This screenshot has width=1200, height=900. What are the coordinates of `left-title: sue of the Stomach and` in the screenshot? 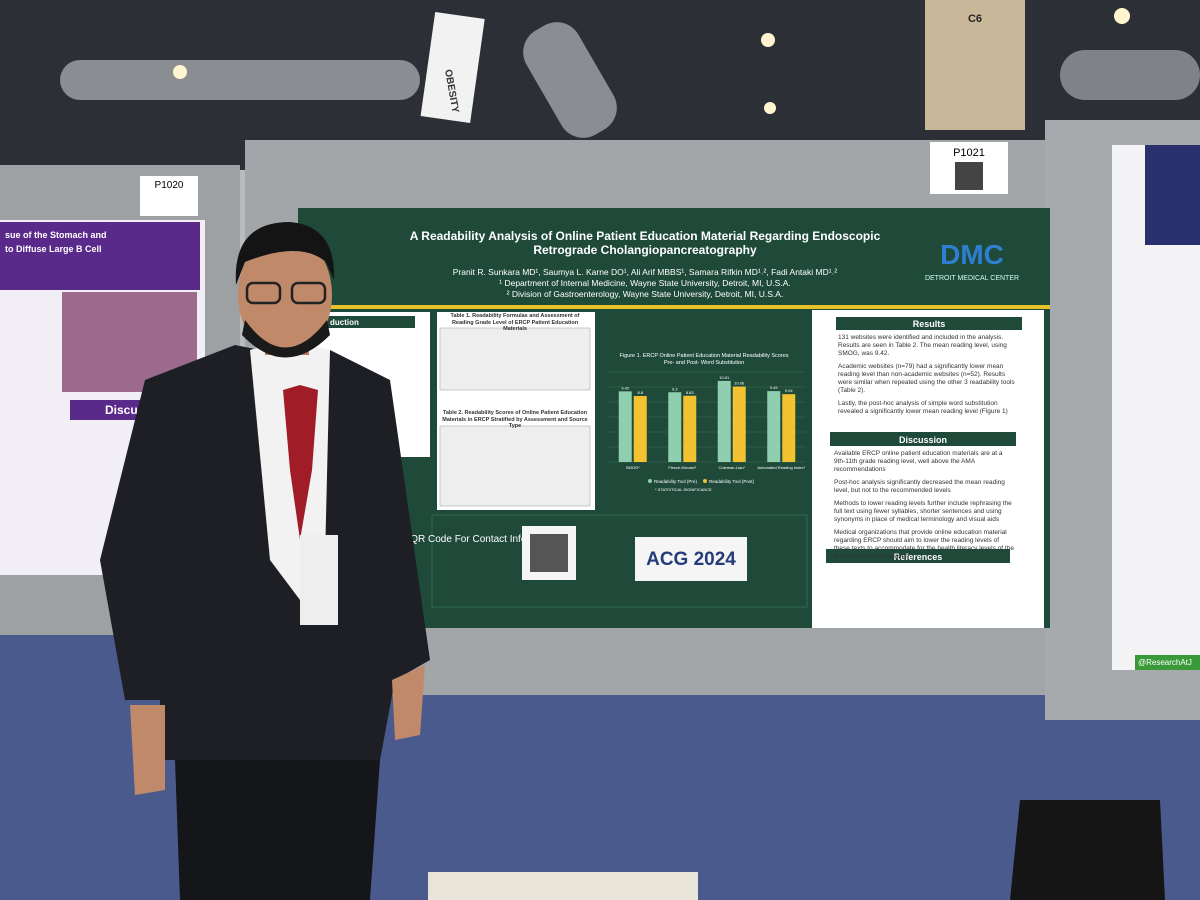 It's located at (56, 235).